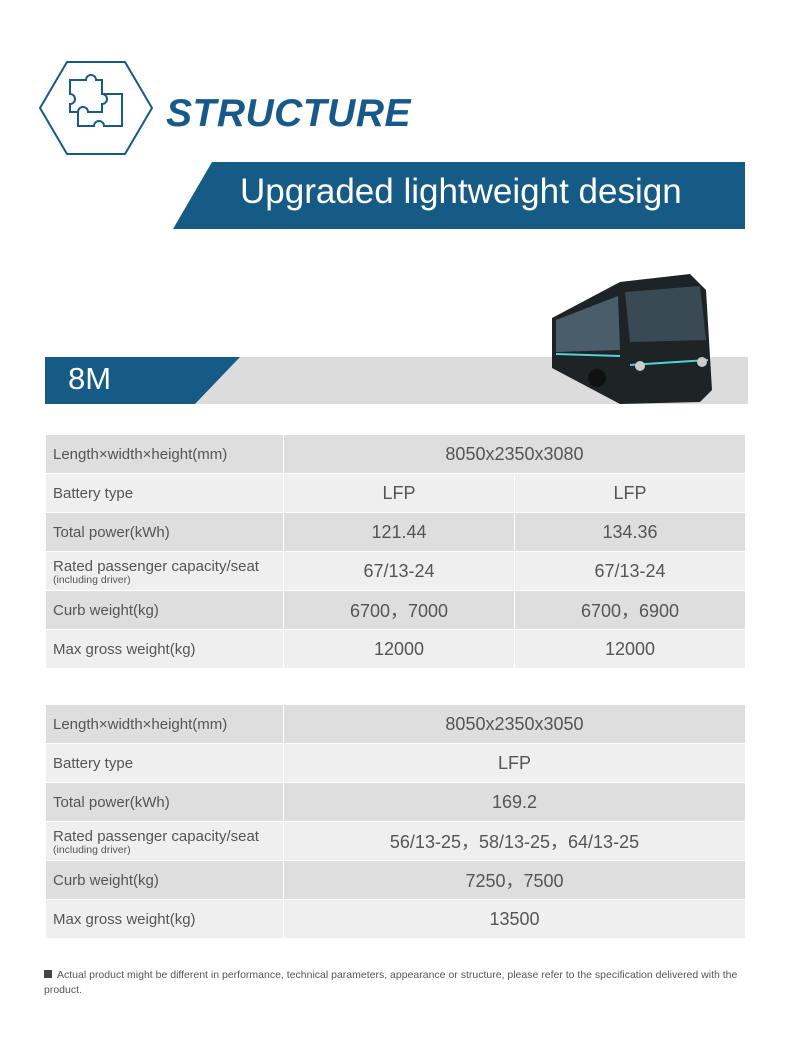 This screenshot has height=1058, width=790. I want to click on hexagon, so click(96, 108).